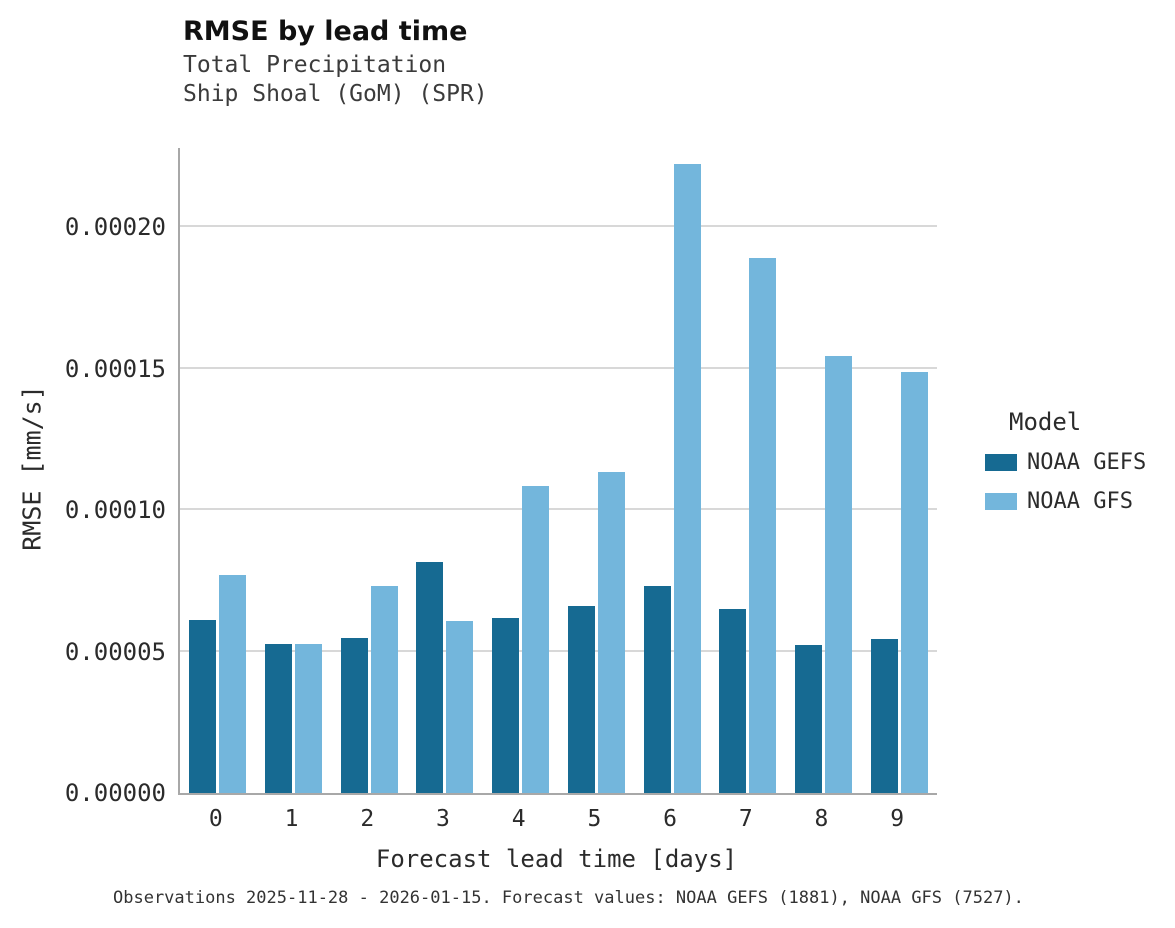 The image size is (1175, 928). Describe the element at coordinates (291, 819) in the screenshot. I see `x-tick-label: 1` at that location.